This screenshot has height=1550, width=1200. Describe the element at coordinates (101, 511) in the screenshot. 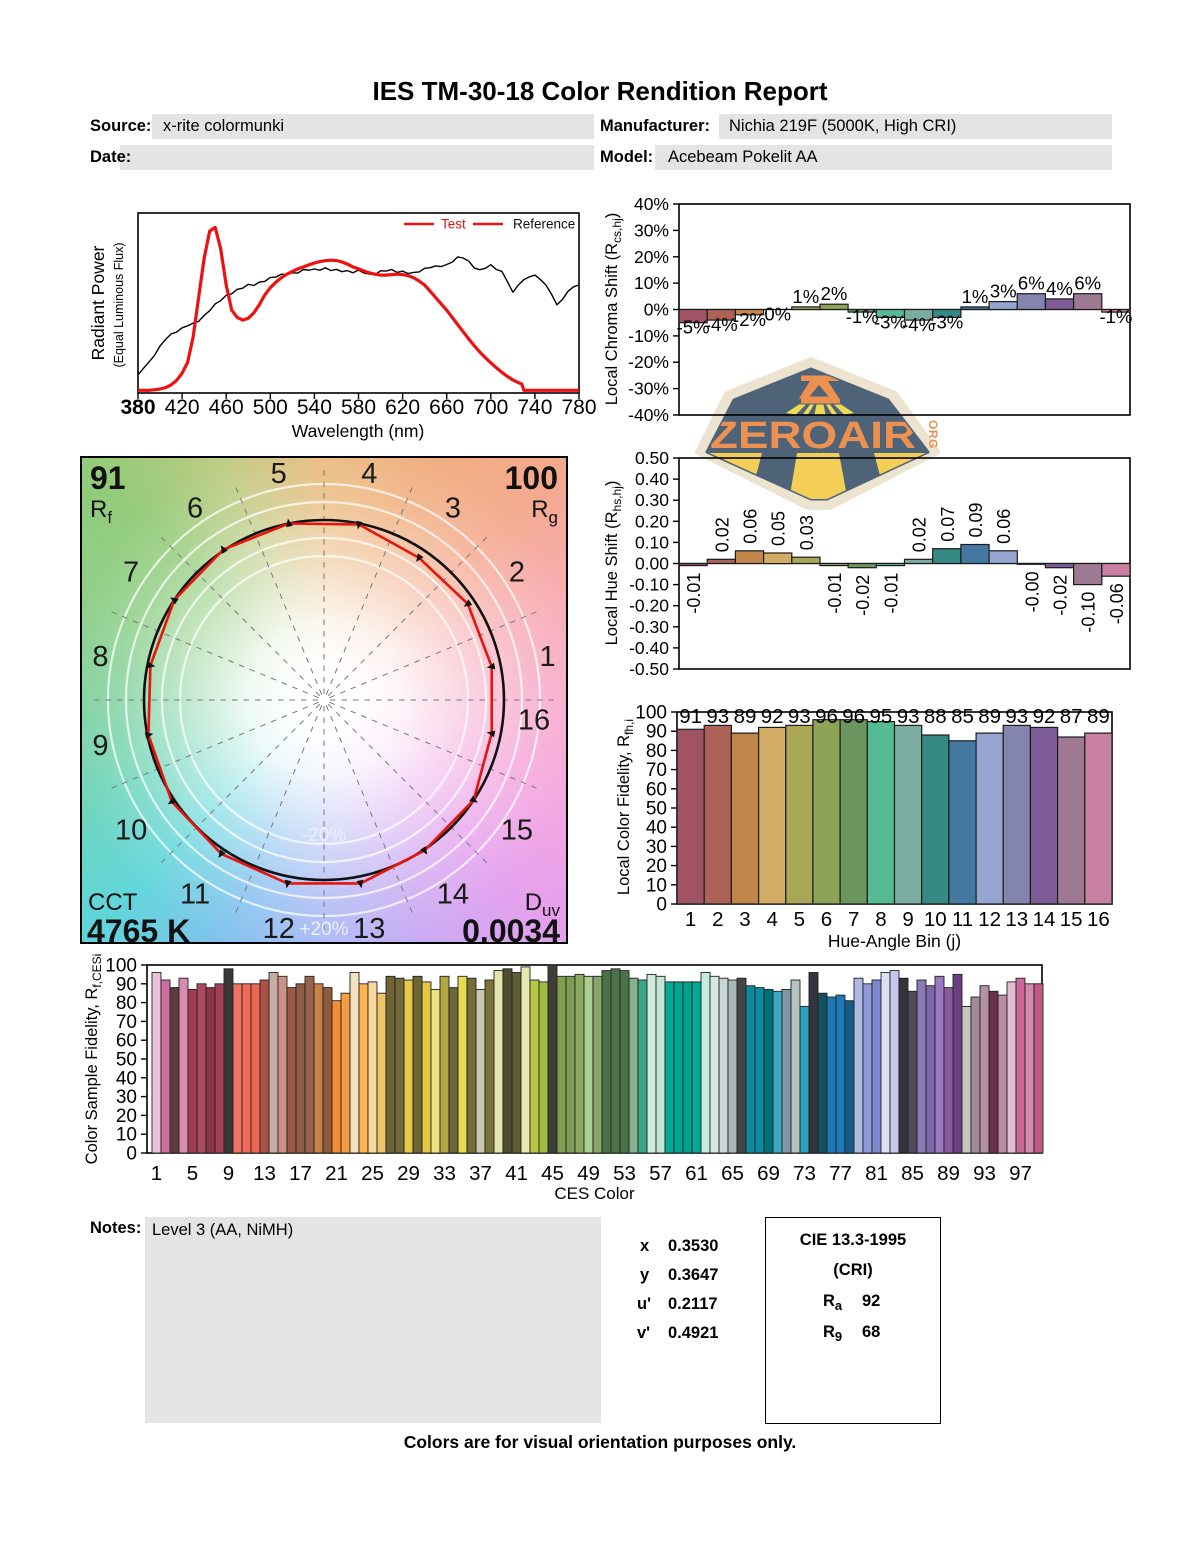

I see `svg-text: Rf` at that location.